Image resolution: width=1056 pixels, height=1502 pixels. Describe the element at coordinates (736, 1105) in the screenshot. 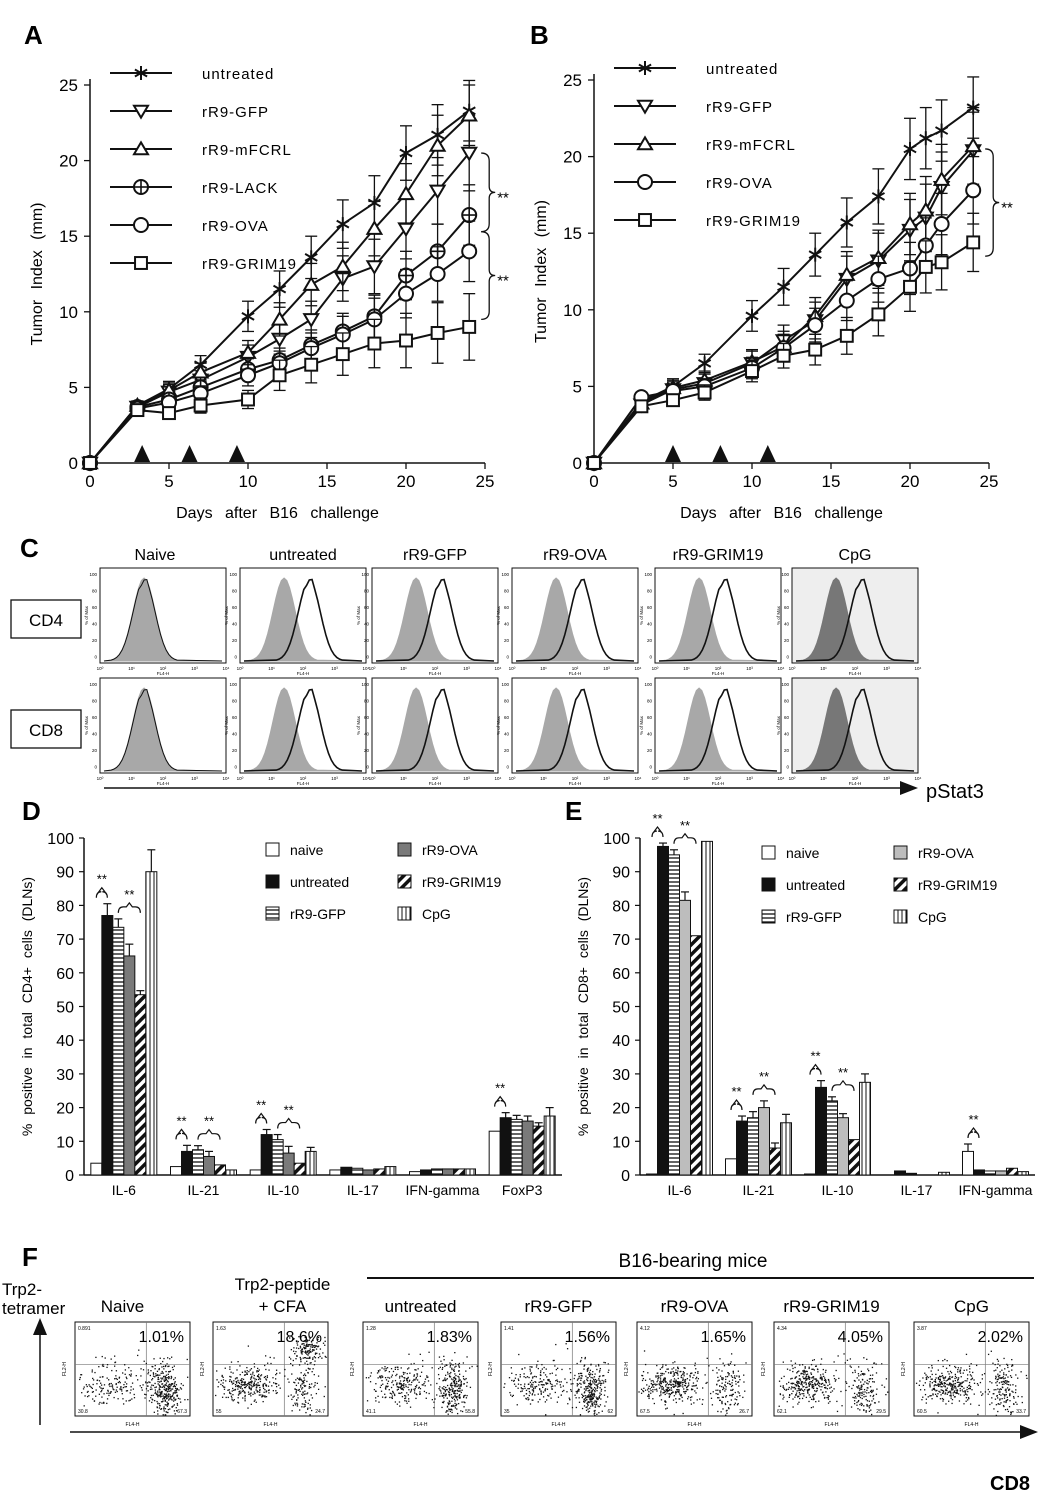

I see `significance-bracket` at that location.